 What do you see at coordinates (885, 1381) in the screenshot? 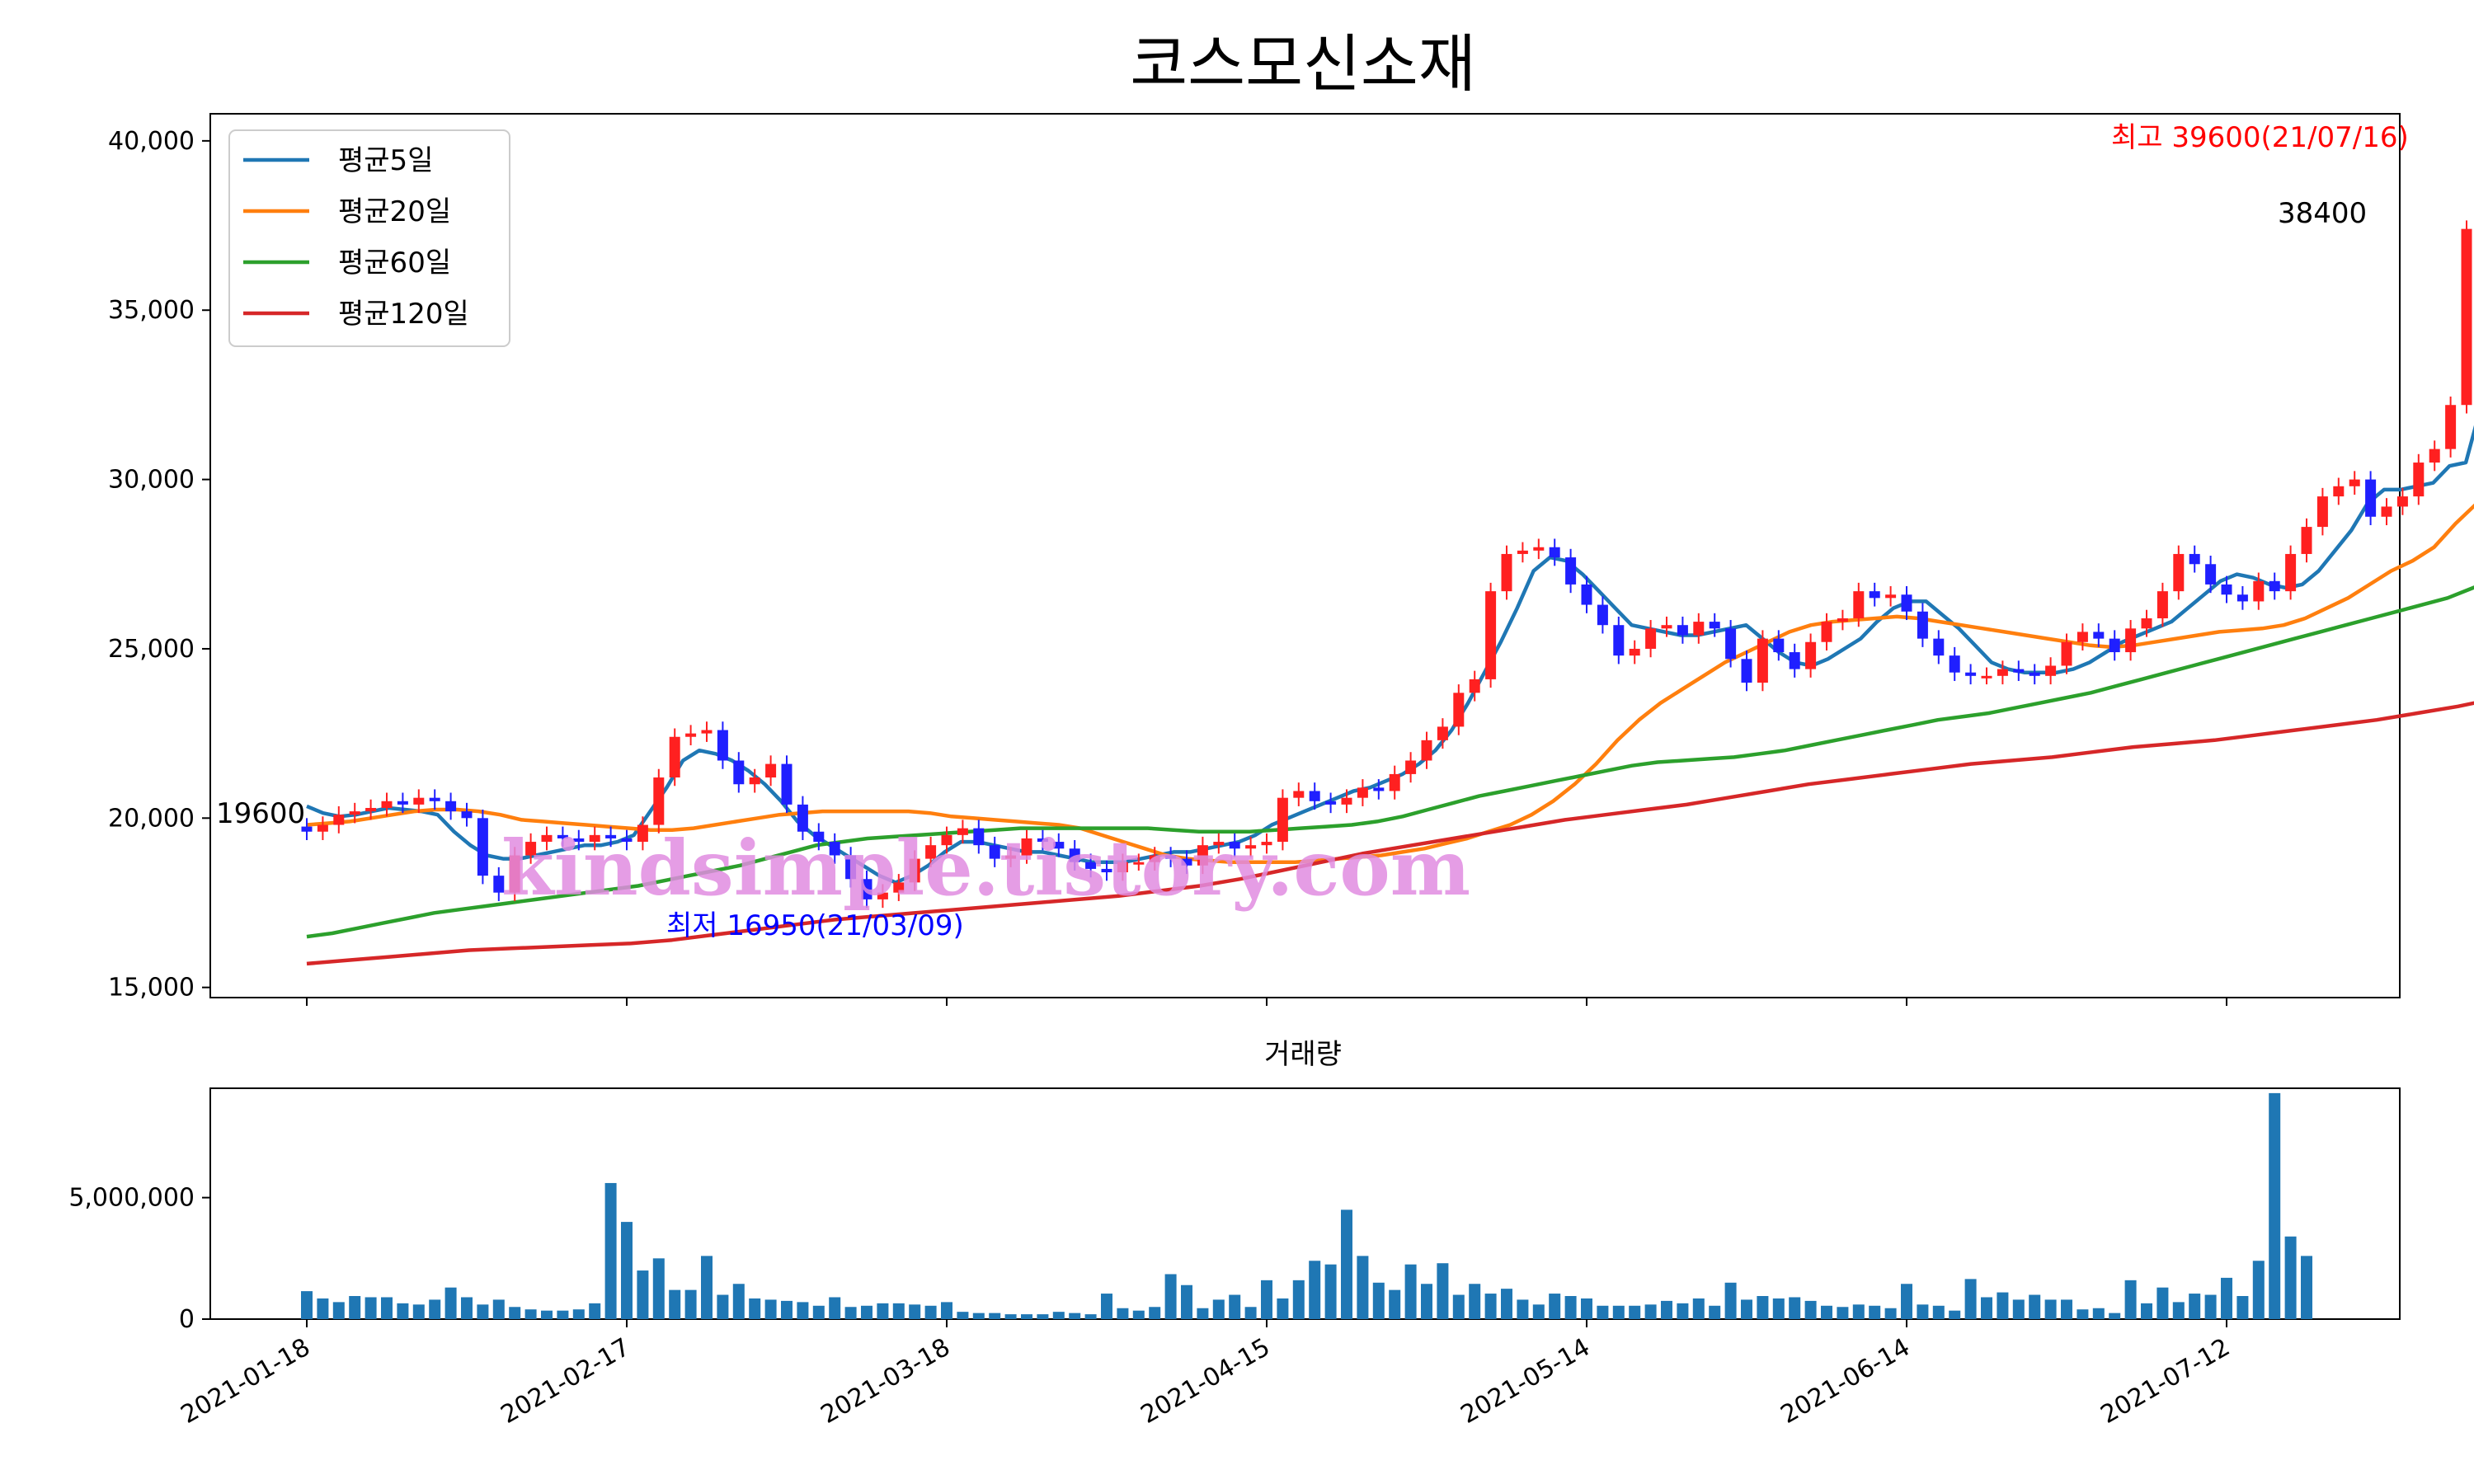
I see `xtick-label: 2021-03-18` at bounding box center [885, 1381].